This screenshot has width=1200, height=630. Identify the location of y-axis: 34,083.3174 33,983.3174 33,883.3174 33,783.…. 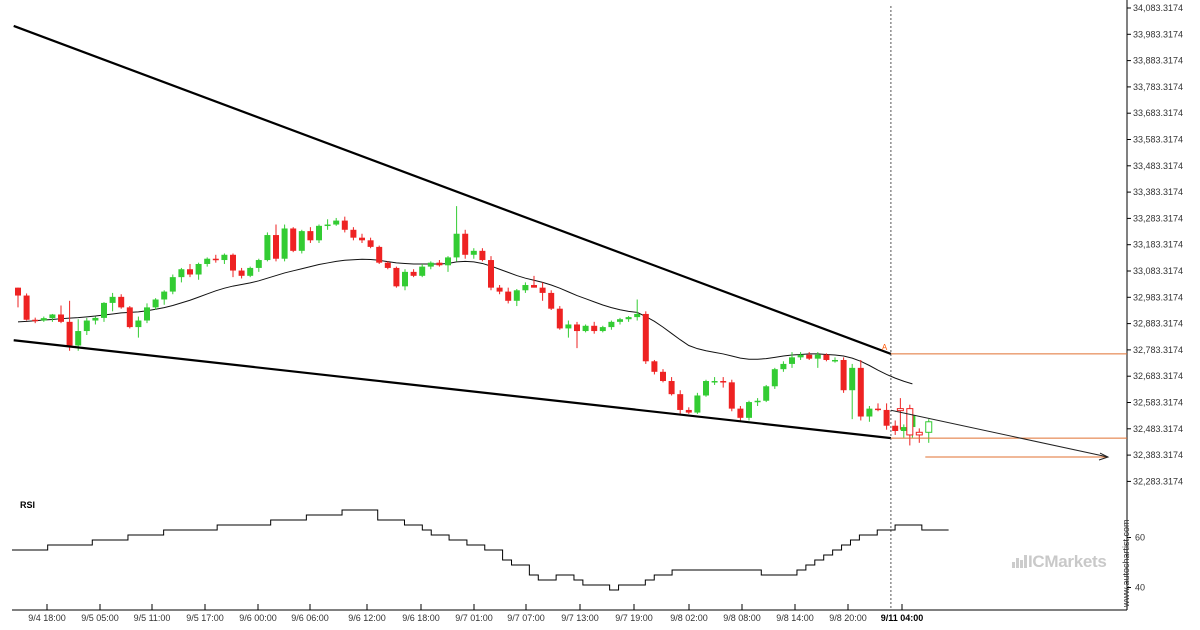
(1155, 244).